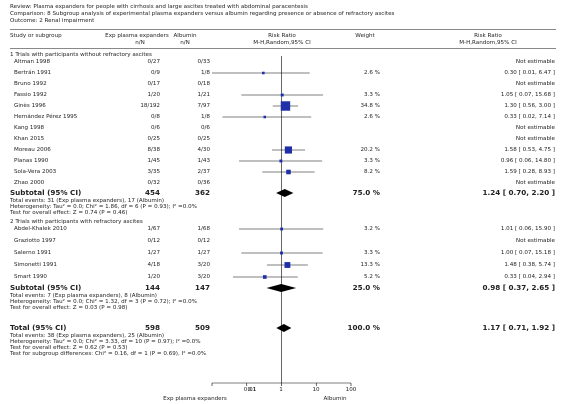 Image resolution: width=566 pixels, height=404 pixels. Describe the element at coordinates (203, 229) in the screenshot. I see `albumin-events: 1/68` at that location.